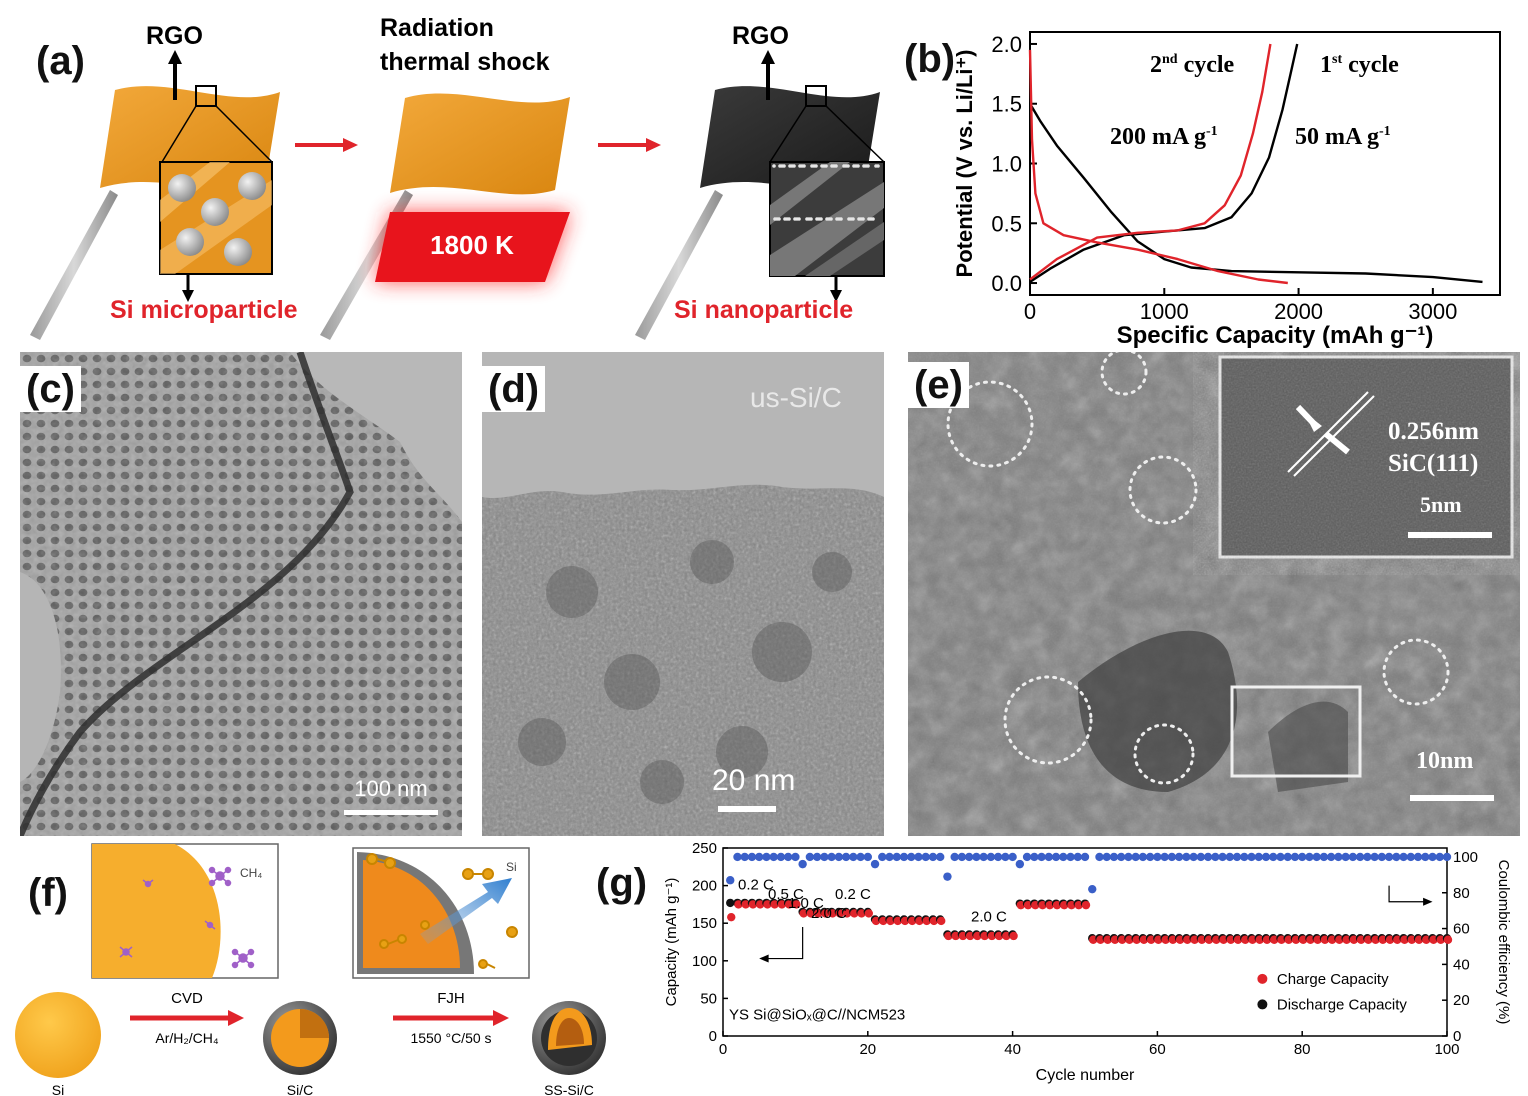 Image resolution: width=1528 pixels, height=1096 pixels. What do you see at coordinates (764, 310) in the screenshot?
I see `si-nanoparticle-caption: Si nanoparticle` at bounding box center [764, 310].